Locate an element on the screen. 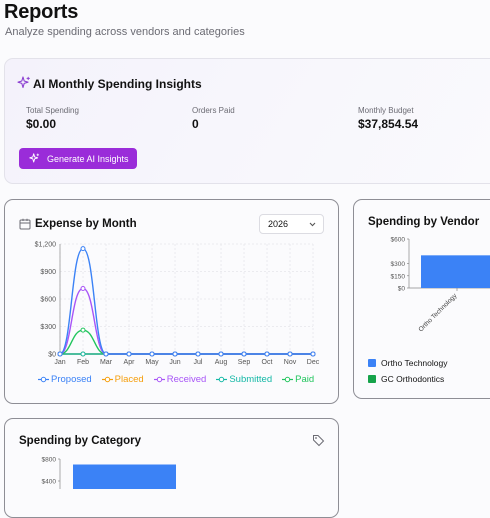 This screenshot has height=518, width=490. stat-label-monthly-budget: Monthly Budget is located at coordinates (386, 110).